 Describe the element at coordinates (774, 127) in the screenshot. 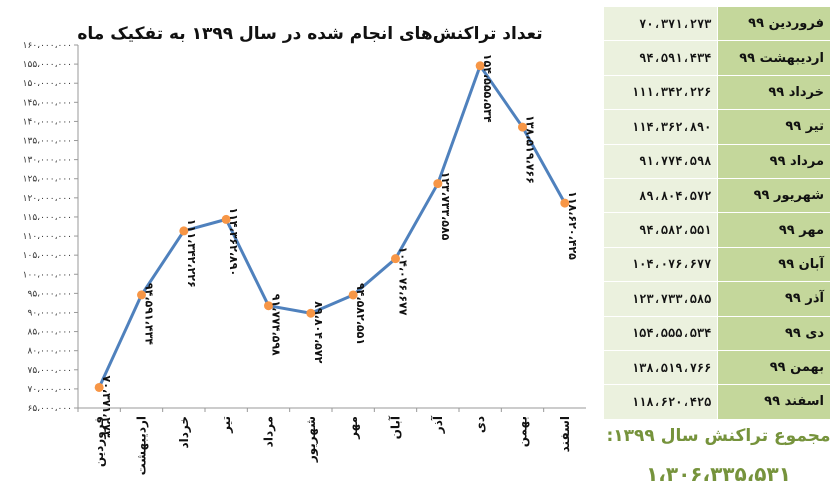

I see `table-cell-month: تیر ۹۹` at that location.